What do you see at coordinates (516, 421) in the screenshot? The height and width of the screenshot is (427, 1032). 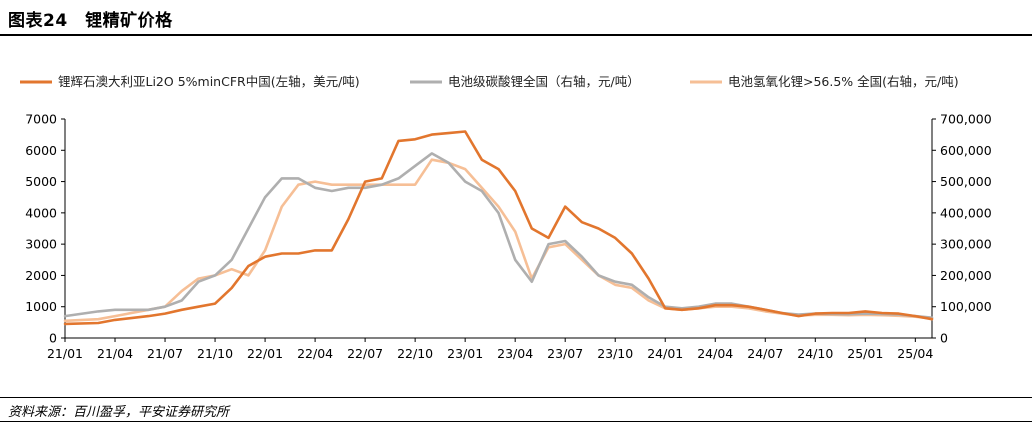 I see `source-rule-bottom` at bounding box center [516, 421].